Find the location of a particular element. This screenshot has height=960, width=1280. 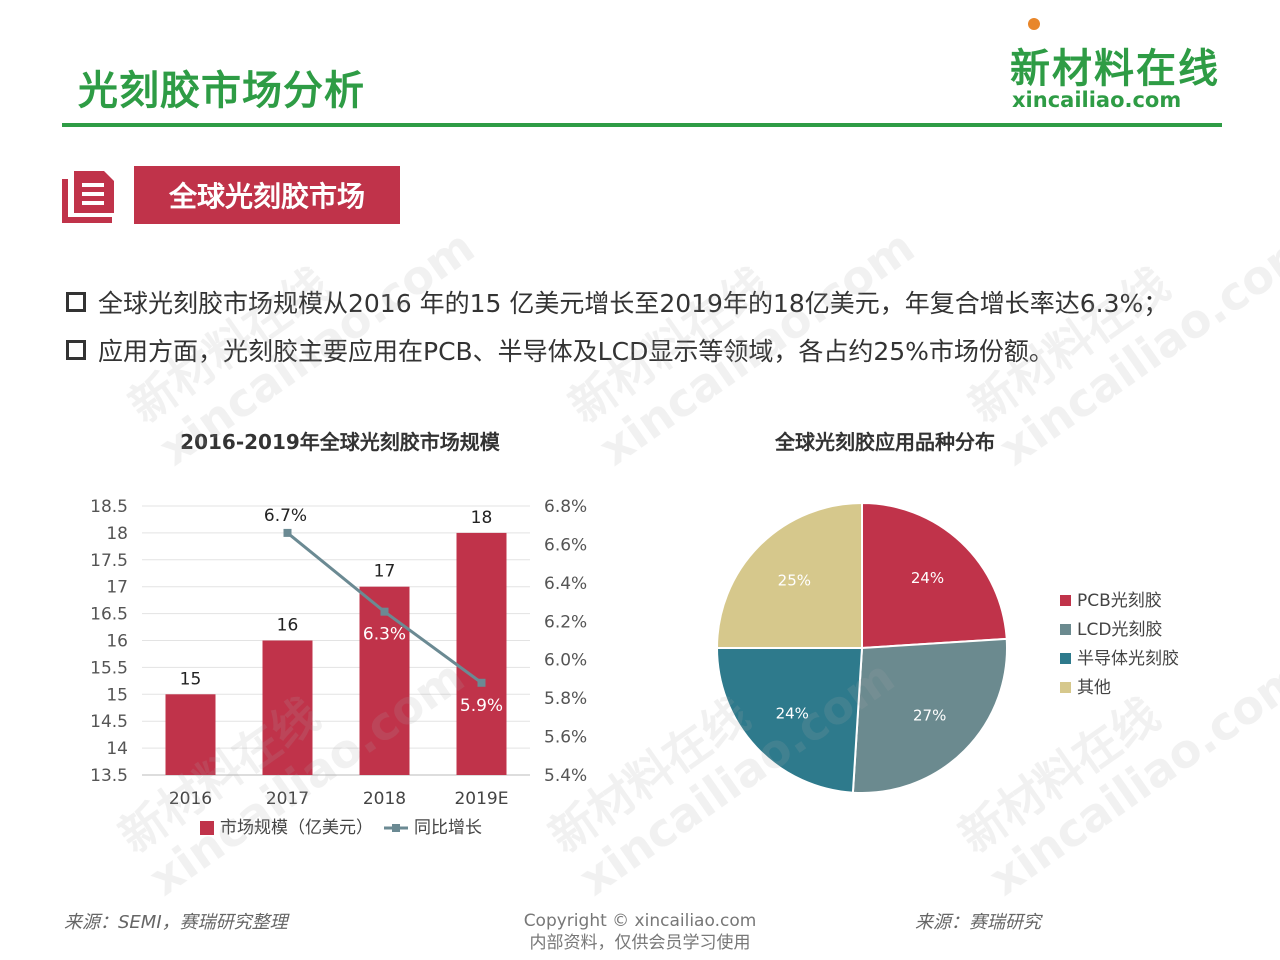

pie-chart-source: 来源：赛瑞研究 is located at coordinates (978, 922).